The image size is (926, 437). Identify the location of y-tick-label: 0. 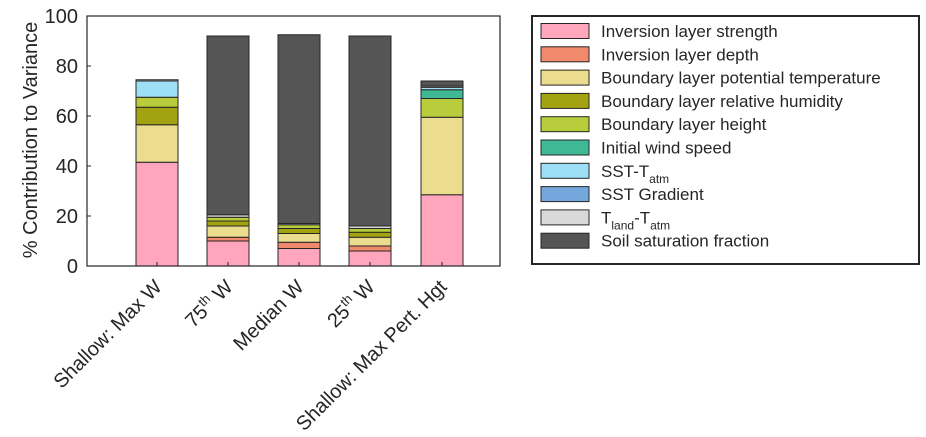
(72, 267).